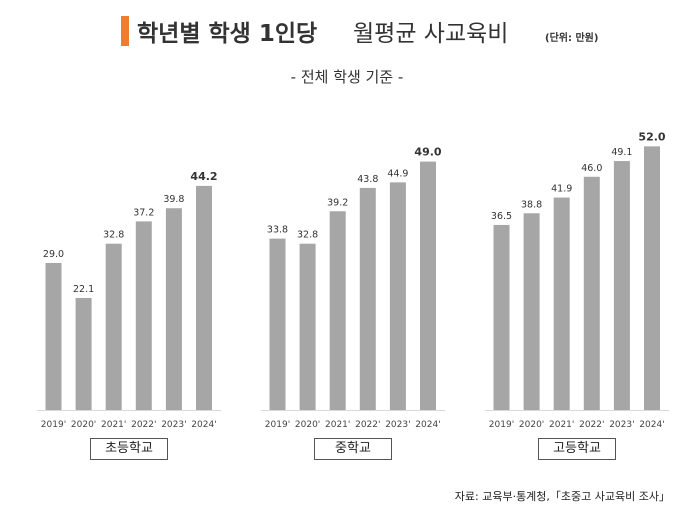 The image size is (694, 527). Describe the element at coordinates (83, 289) in the screenshot. I see `data-label: 22.1` at that location.